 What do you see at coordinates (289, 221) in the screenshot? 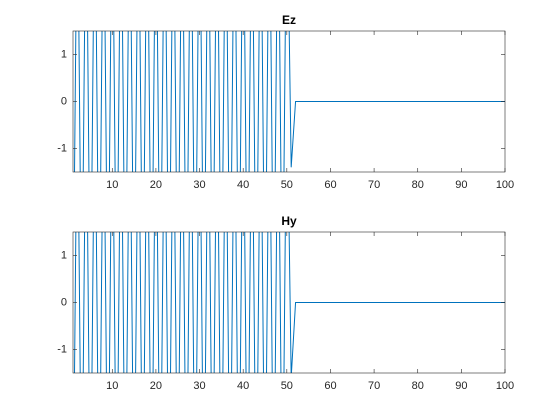
I see `chart-title: Hy` at bounding box center [289, 221].